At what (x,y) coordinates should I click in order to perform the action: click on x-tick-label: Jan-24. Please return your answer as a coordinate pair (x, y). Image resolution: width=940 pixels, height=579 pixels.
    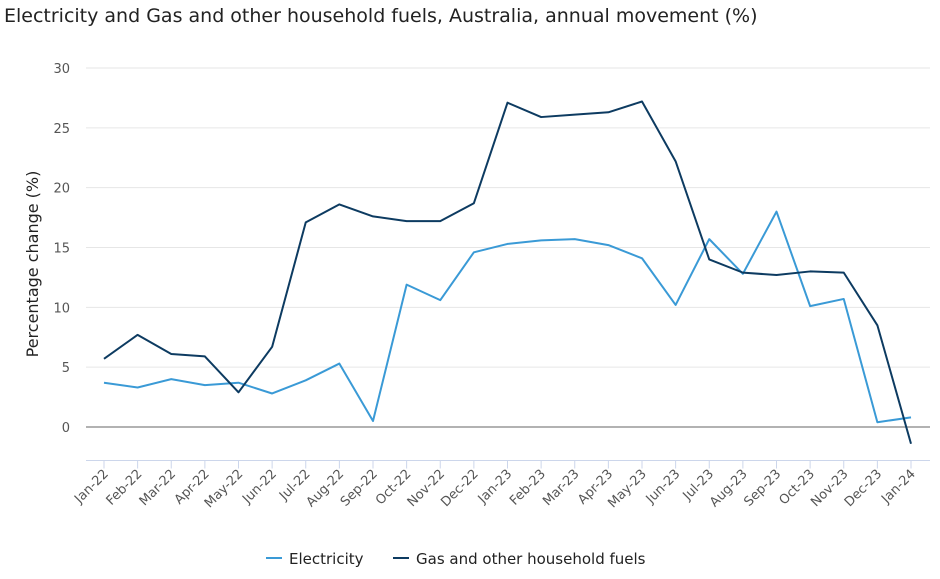
    Looking at the image, I should click on (898, 487).